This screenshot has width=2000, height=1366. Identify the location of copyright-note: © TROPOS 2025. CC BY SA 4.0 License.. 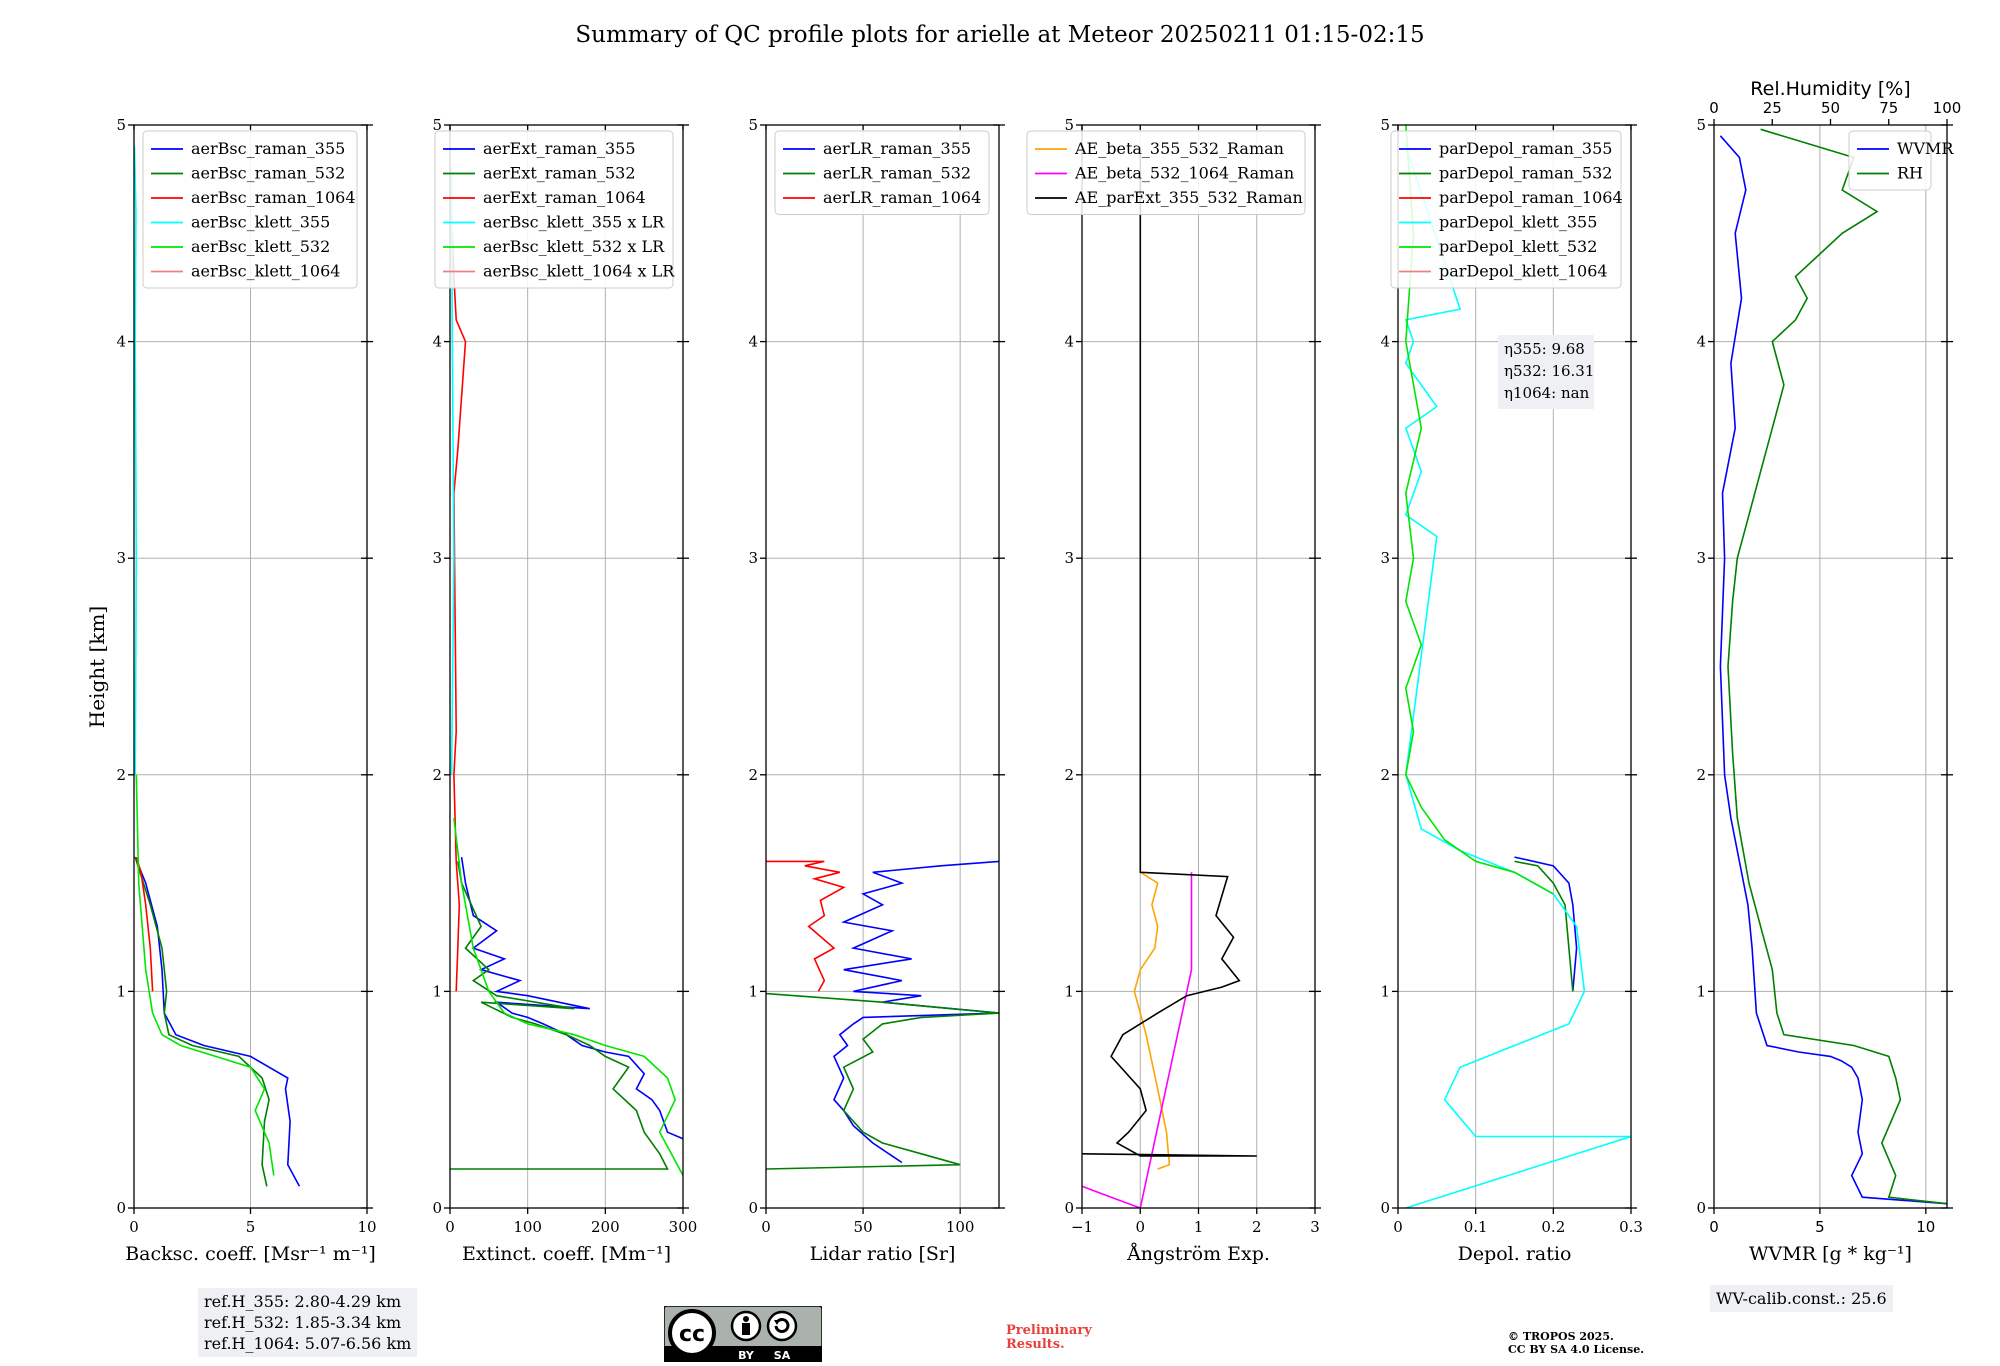
(1576, 1343).